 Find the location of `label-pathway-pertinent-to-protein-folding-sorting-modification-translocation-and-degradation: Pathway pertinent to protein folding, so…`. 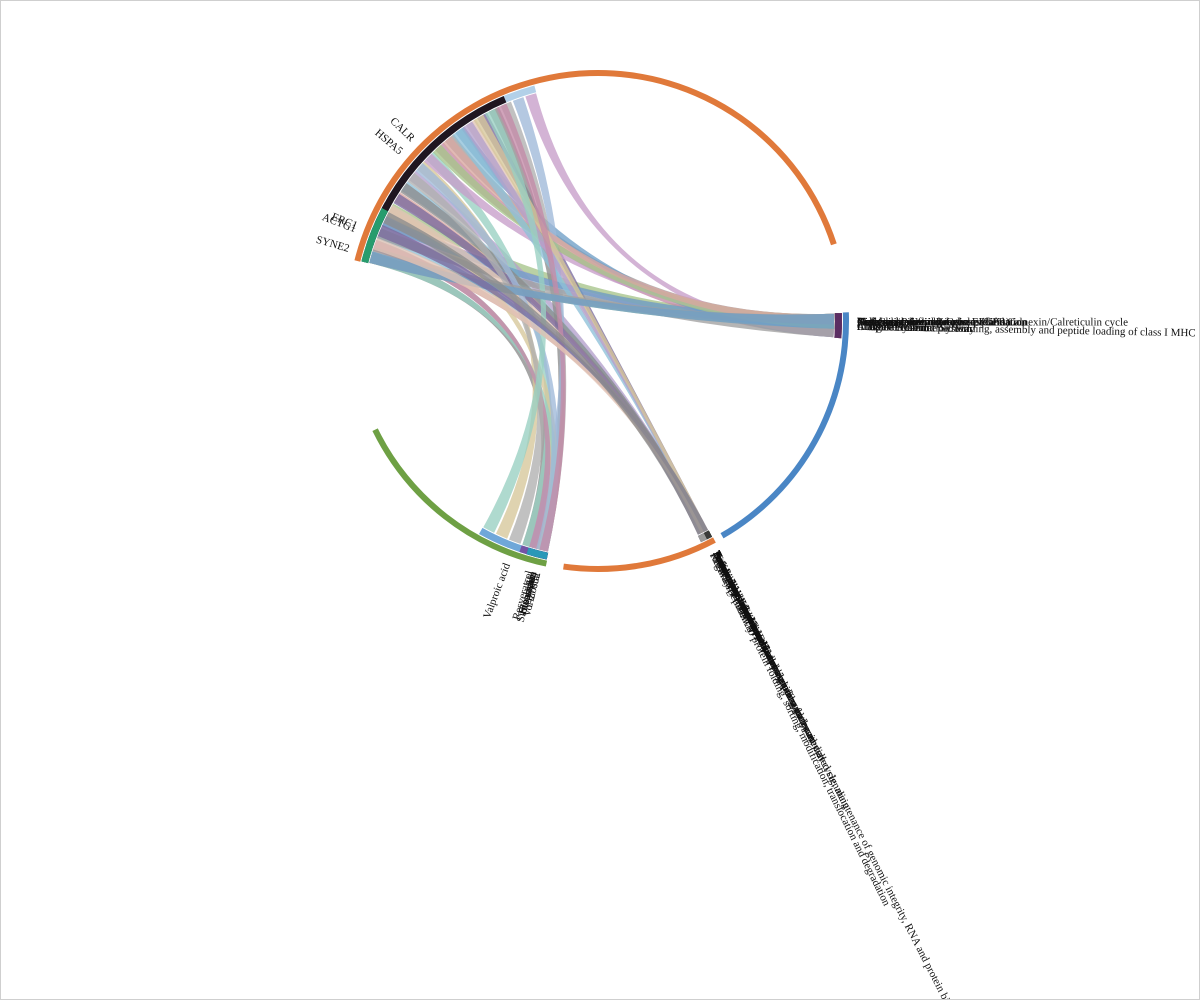

label-pathway-pertinent-to-protein-folding-sorting-modification-translocation-and-degradation: Pathway pertinent to protein folding, so… is located at coordinates (800, 730).